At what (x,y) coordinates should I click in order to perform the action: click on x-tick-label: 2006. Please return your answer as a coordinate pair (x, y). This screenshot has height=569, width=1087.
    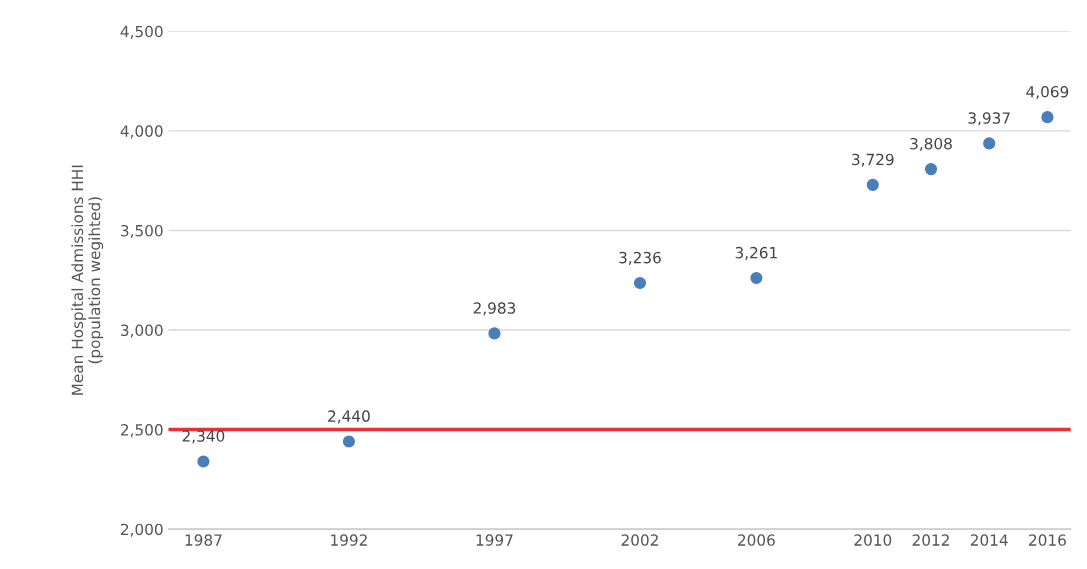
    Looking at the image, I should click on (756, 540).